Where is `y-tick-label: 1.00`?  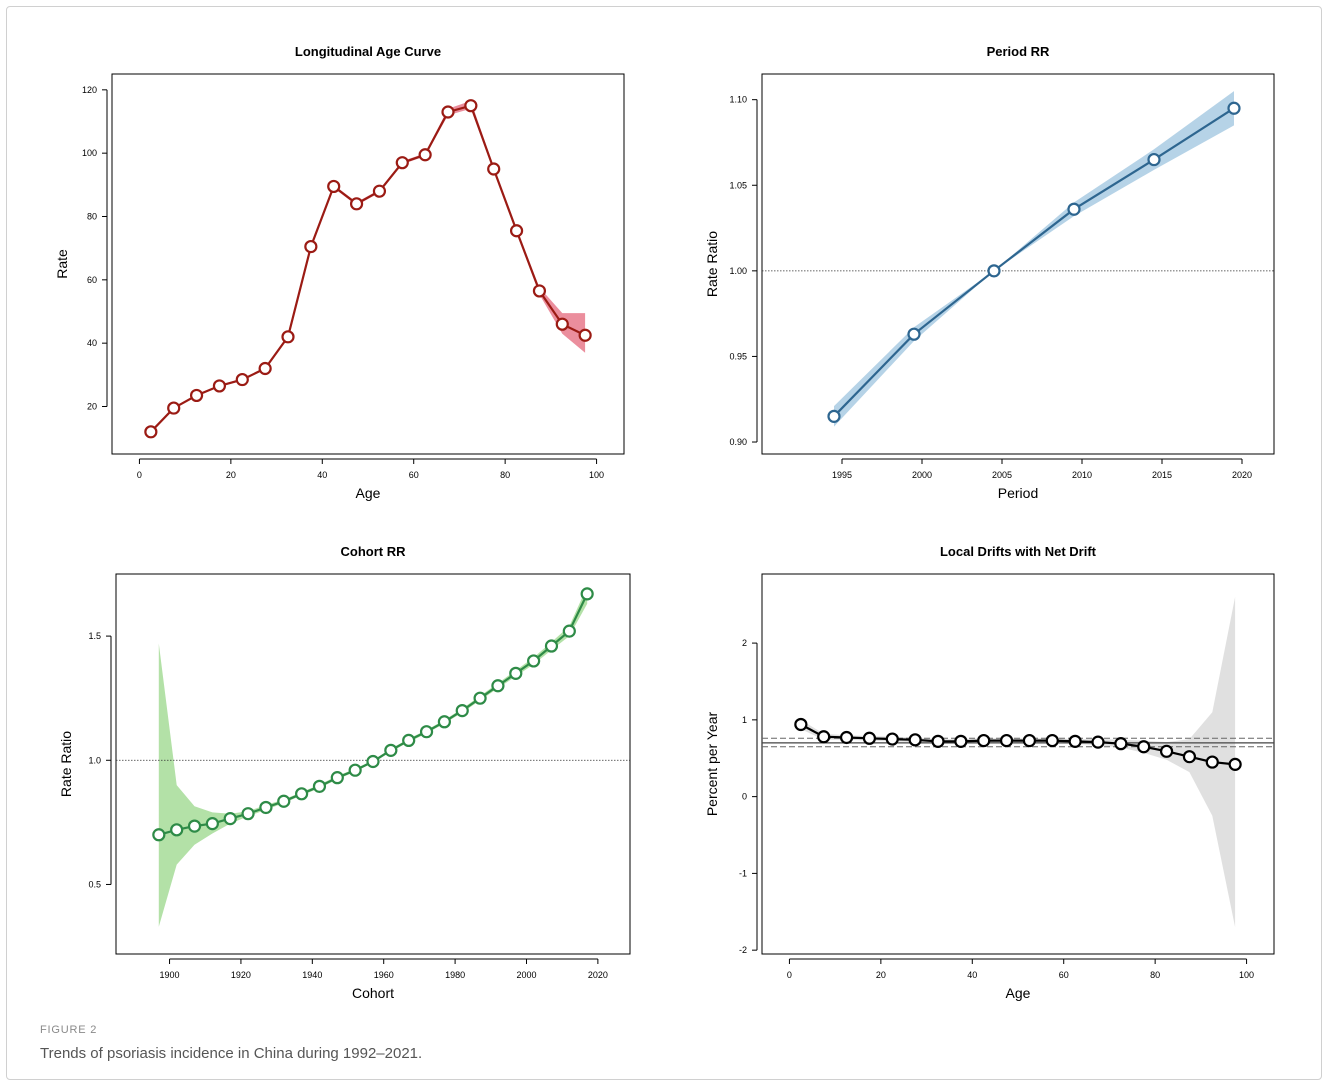 y-tick-label: 1.00 is located at coordinates (738, 271).